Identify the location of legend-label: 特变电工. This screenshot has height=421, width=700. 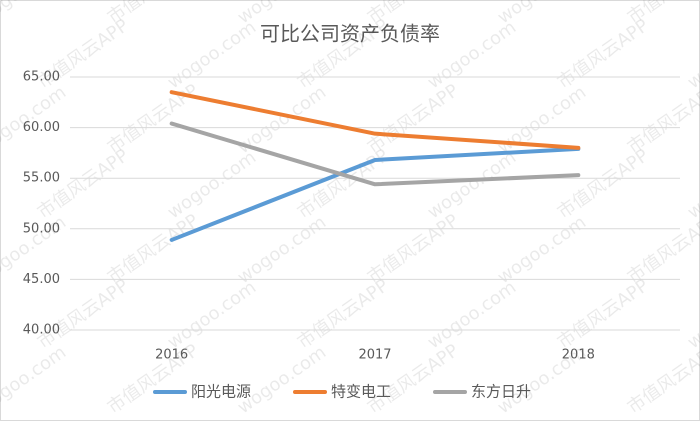
(361, 392).